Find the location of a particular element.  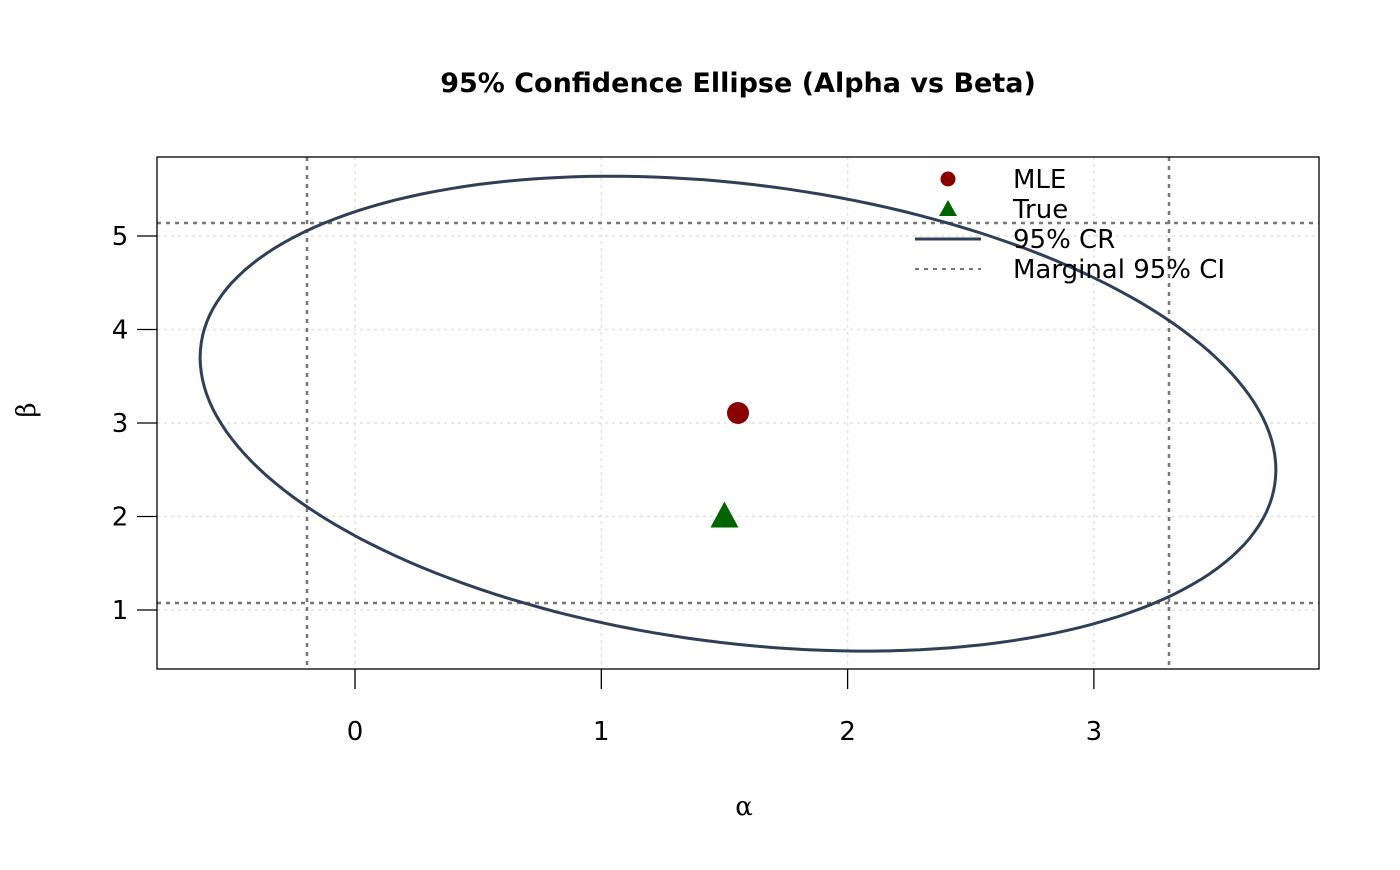

point-mle is located at coordinates (738, 413).